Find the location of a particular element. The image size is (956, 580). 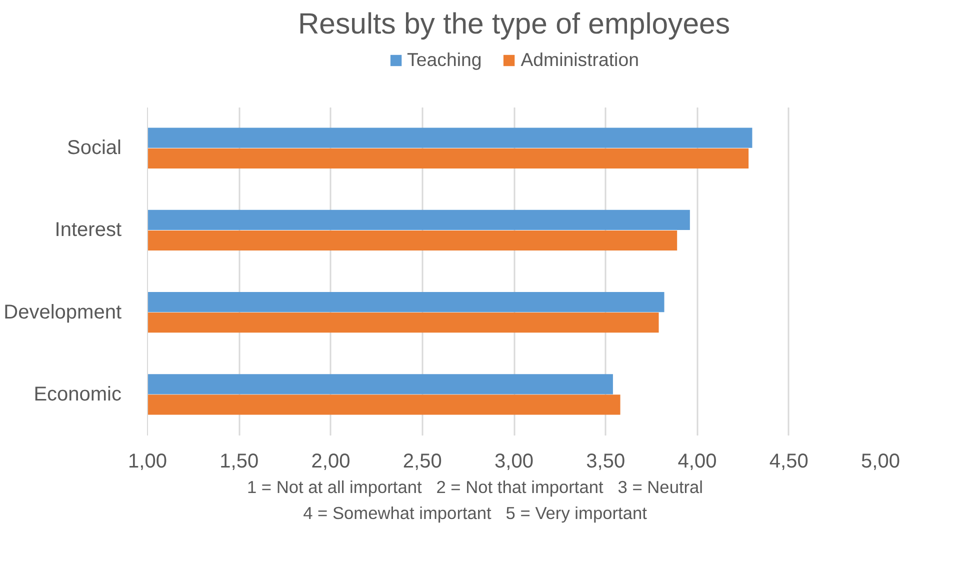

y-tick-label: Interest is located at coordinates (88, 230).